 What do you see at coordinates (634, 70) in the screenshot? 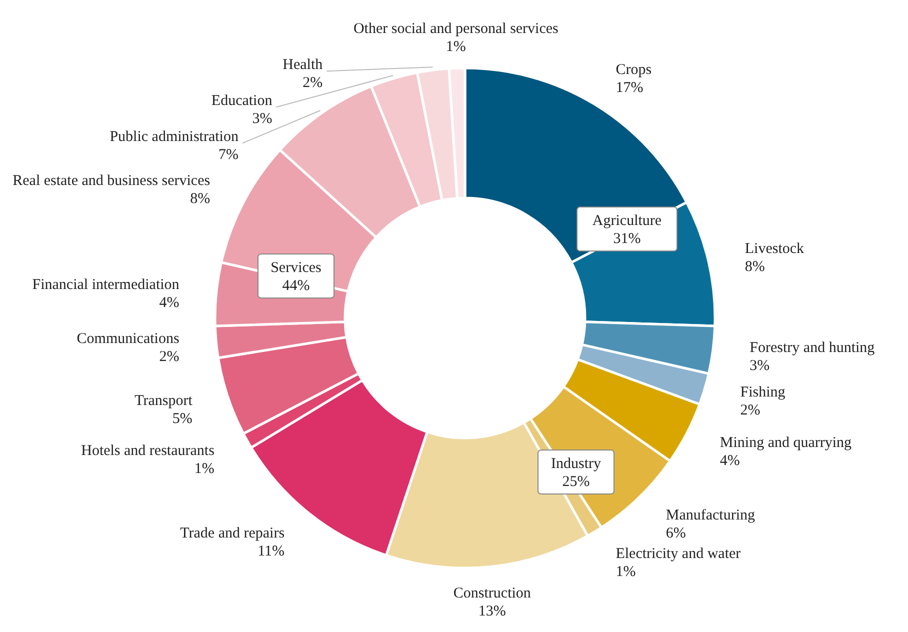
I see `slice-label: Crops` at bounding box center [634, 70].